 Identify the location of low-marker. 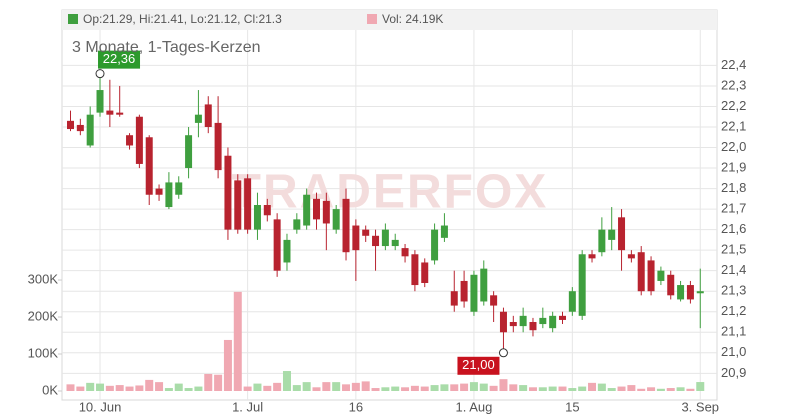
(503, 353).